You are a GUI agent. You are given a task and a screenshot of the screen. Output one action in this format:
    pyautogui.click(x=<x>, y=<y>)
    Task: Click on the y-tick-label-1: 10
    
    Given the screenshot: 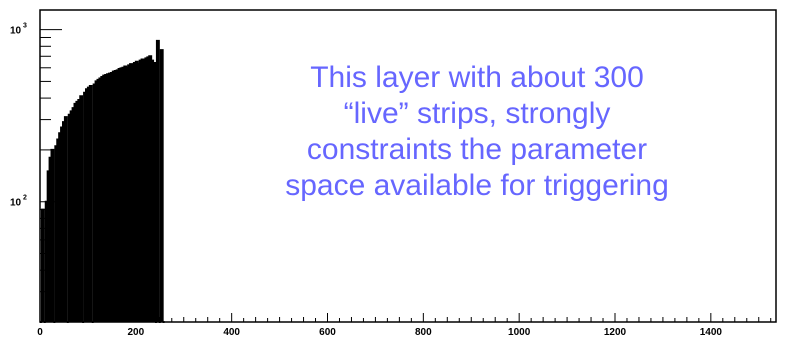 What is the action you would take?
    pyautogui.click(x=16, y=31)
    